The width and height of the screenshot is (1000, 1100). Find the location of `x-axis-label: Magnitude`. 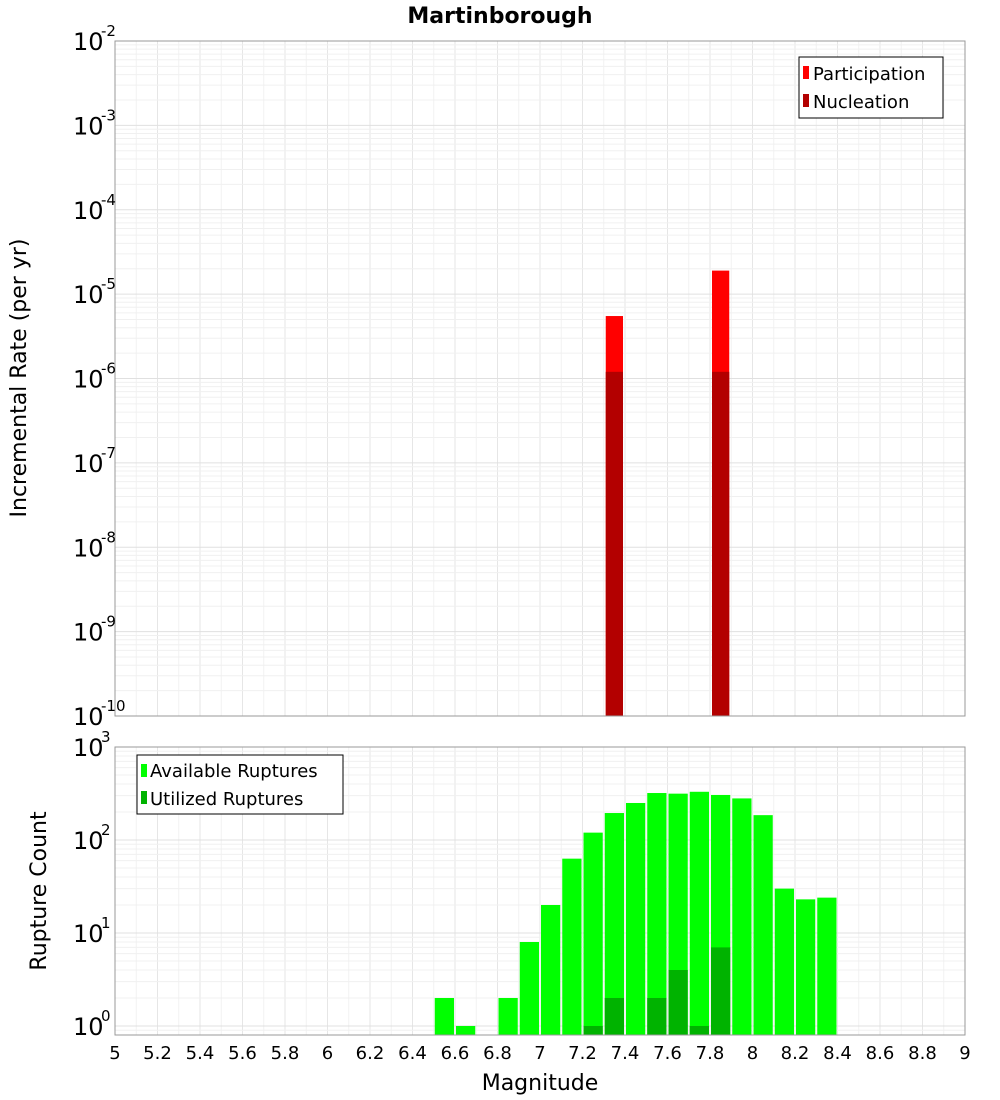

x-axis-label: Magnitude is located at coordinates (540, 1083).